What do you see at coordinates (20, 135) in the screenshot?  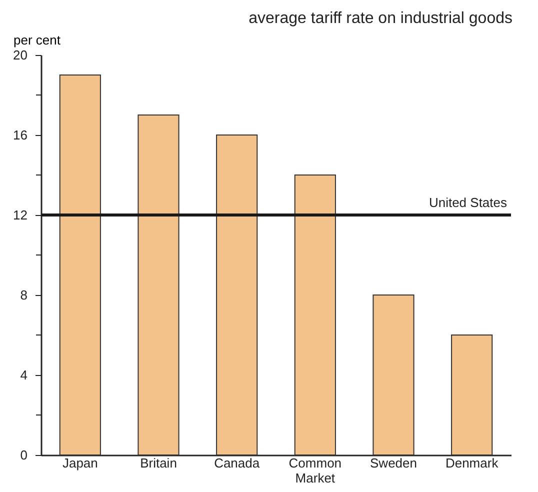 I see `y-tick-label: 16` at bounding box center [20, 135].